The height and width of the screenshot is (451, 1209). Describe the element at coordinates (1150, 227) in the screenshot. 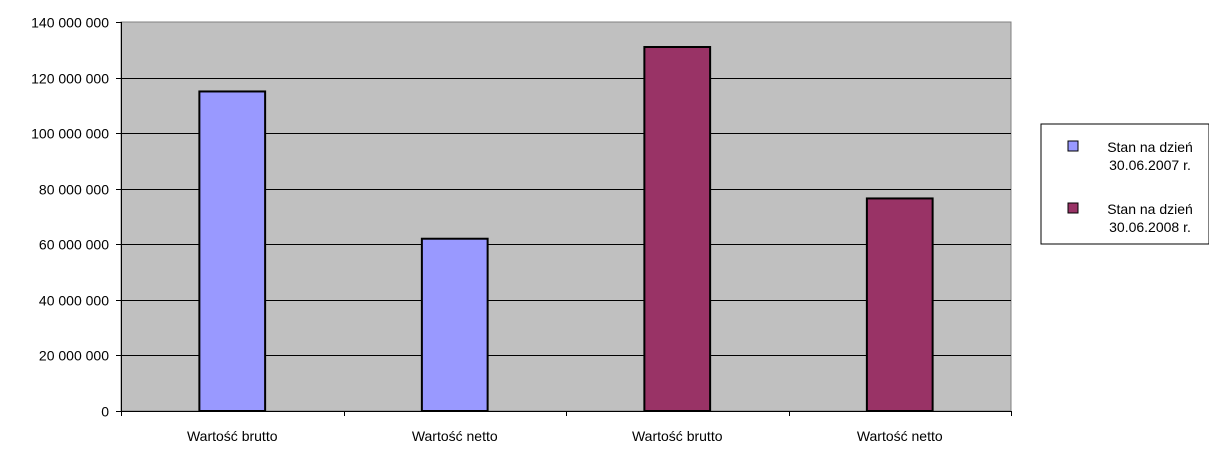

I see `legend-label: 30.06.2008 r.` at that location.